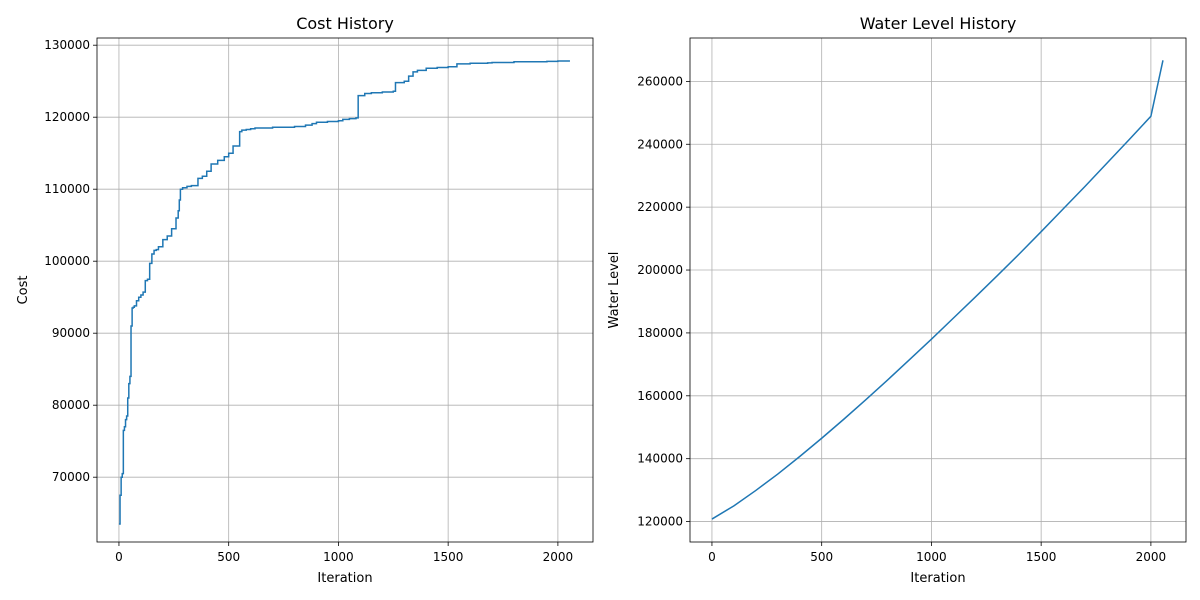  I want to click on water-y-tick-label: 120000, so click(660, 522).